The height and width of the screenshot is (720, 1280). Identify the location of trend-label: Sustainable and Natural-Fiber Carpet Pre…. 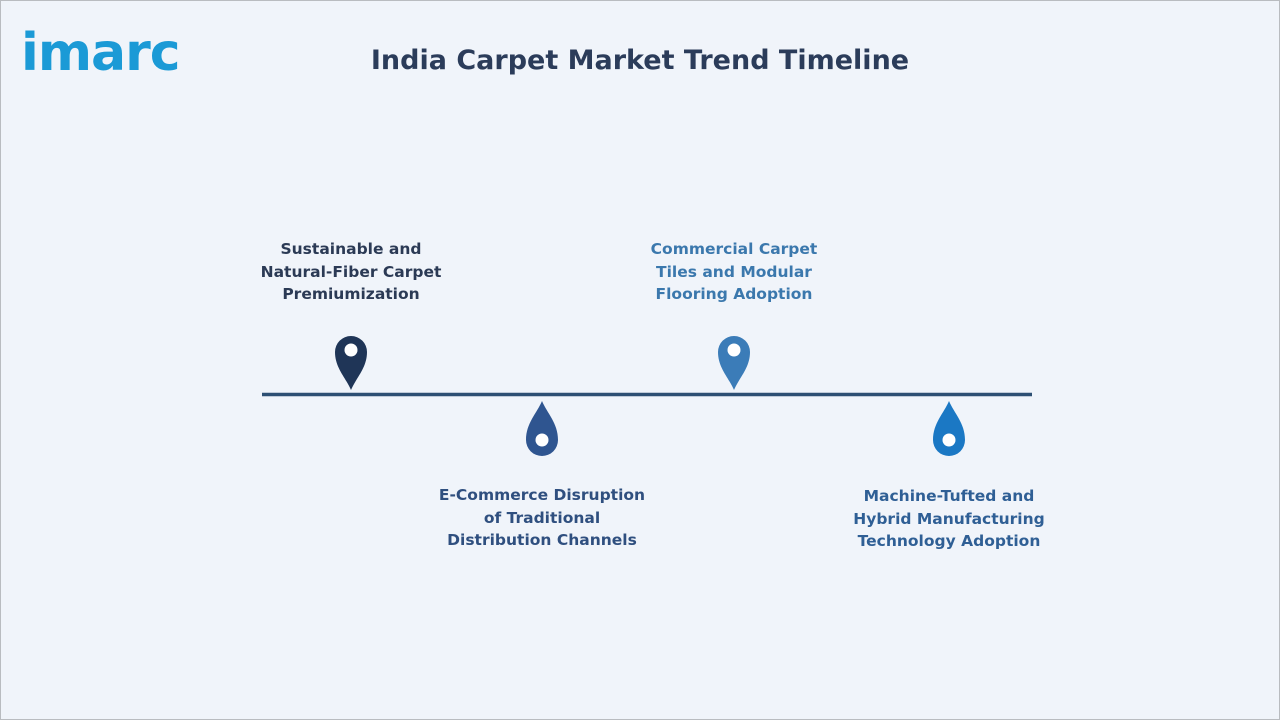
(351, 271).